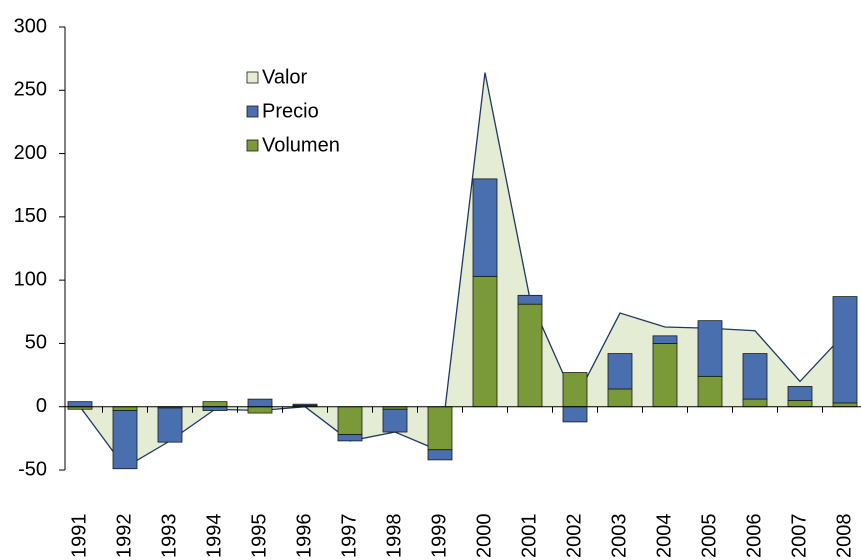  Describe the element at coordinates (30, 26) in the screenshot. I see `y-tick-label: 300` at that location.